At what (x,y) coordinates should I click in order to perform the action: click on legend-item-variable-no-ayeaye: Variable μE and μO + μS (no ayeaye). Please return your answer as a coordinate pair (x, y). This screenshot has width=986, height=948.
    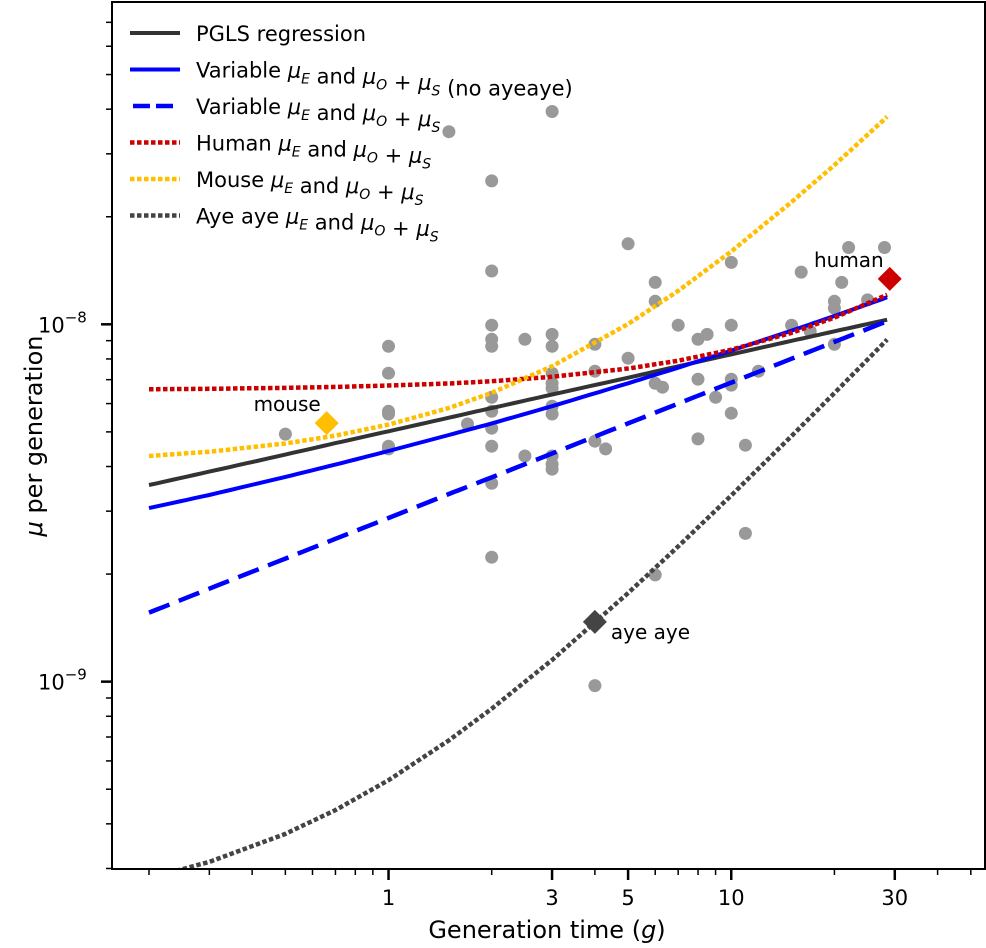
    Looking at the image, I should click on (351, 80).